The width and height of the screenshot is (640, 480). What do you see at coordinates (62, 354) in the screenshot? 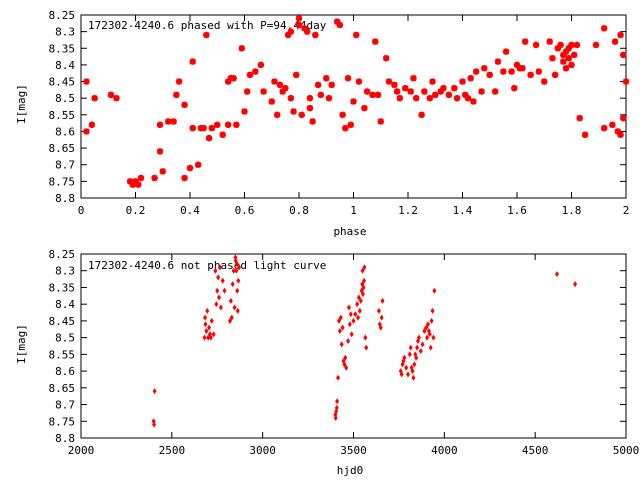
I see `unphased-y-tick-label: 8.55` at bounding box center [62, 354].